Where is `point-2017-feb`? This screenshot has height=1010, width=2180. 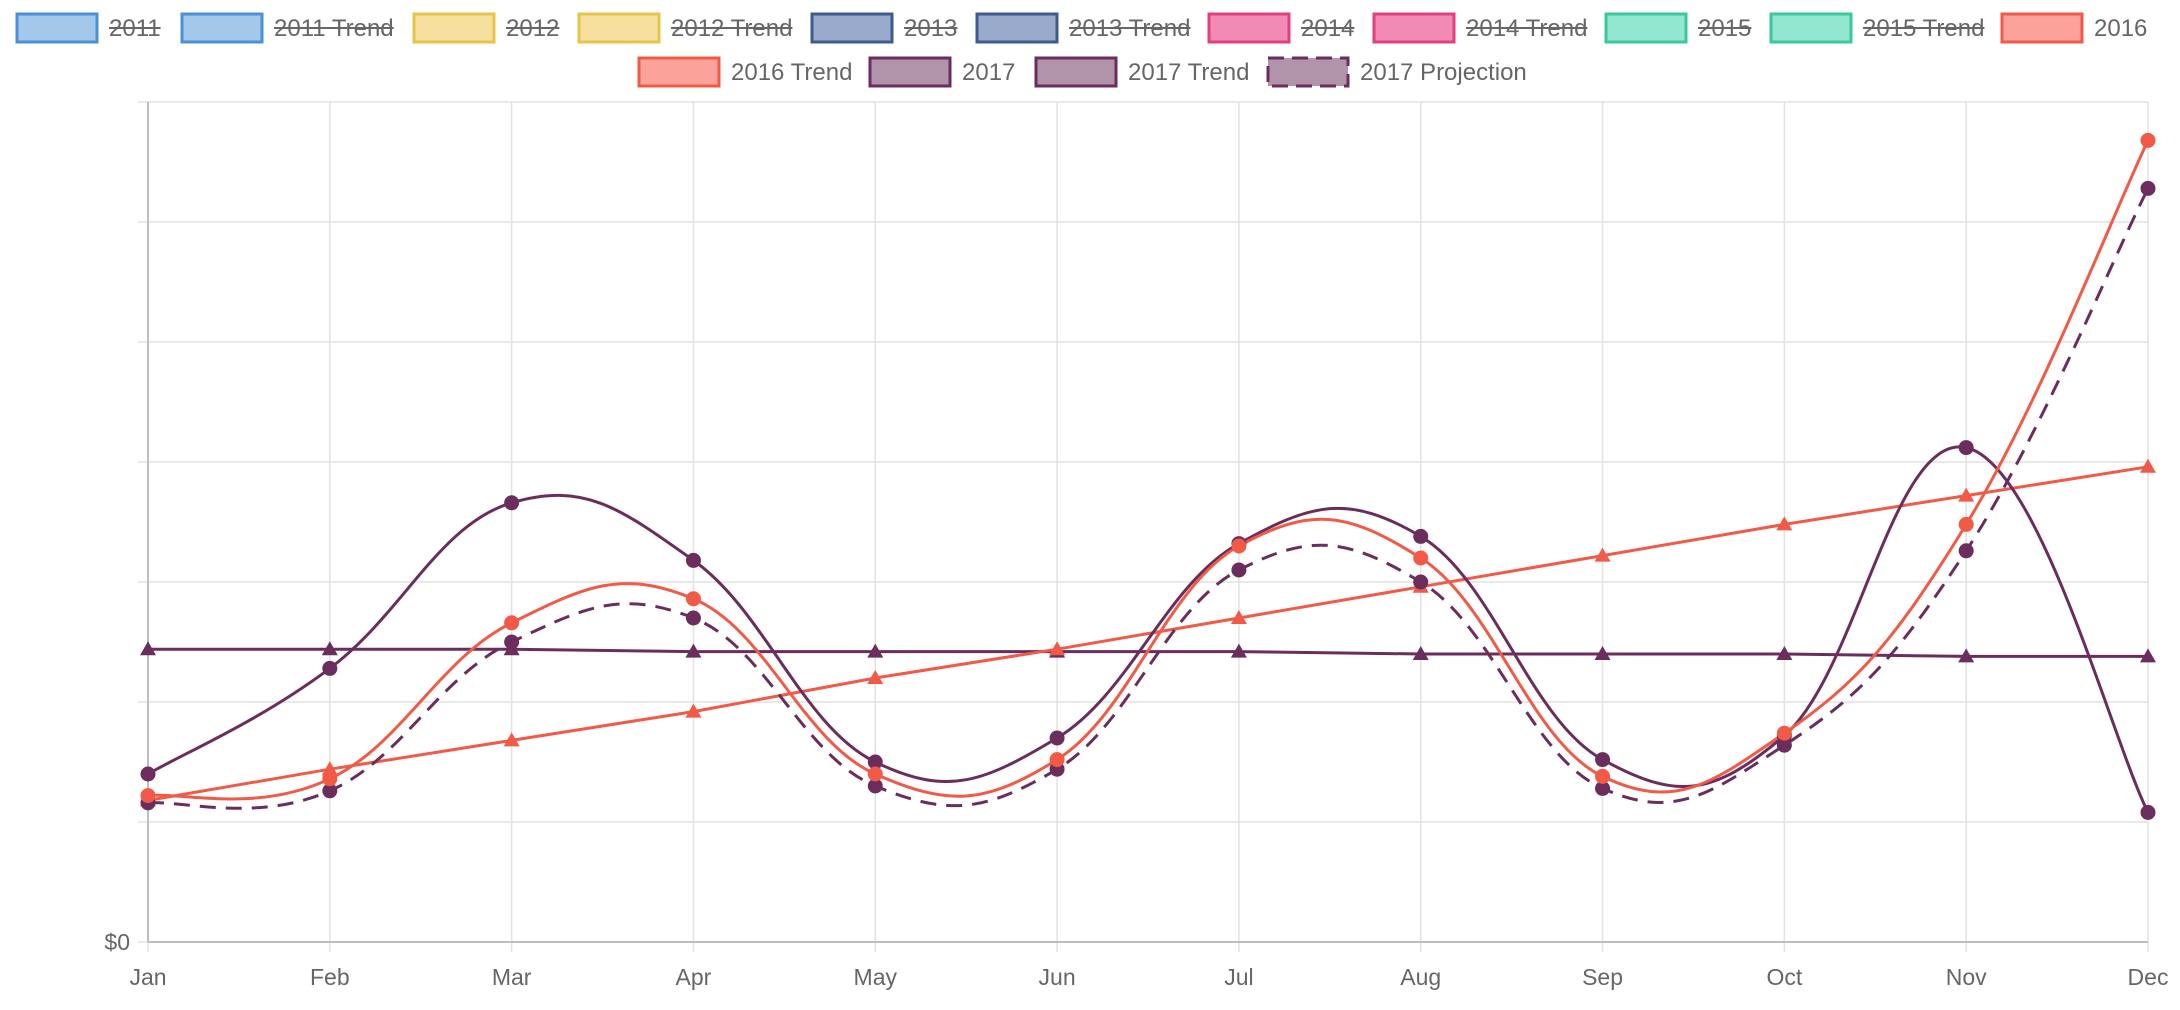
point-2017-feb is located at coordinates (330, 668).